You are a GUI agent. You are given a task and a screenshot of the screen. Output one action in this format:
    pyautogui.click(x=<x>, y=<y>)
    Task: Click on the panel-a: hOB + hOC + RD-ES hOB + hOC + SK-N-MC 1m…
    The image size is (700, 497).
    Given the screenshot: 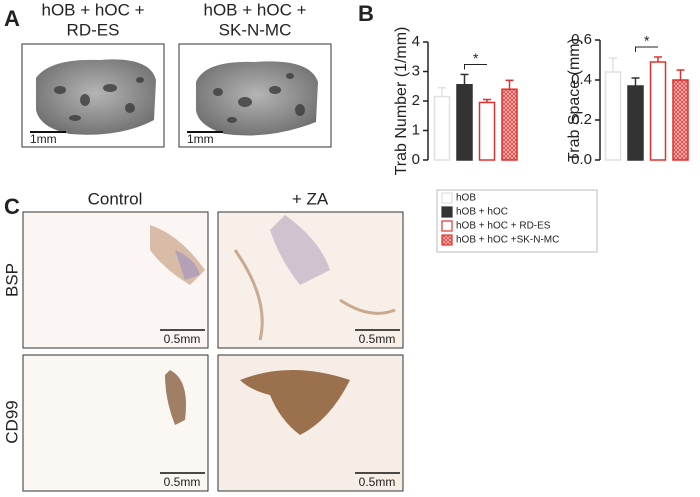 What is the action you would take?
    pyautogui.click(x=176, y=74)
    